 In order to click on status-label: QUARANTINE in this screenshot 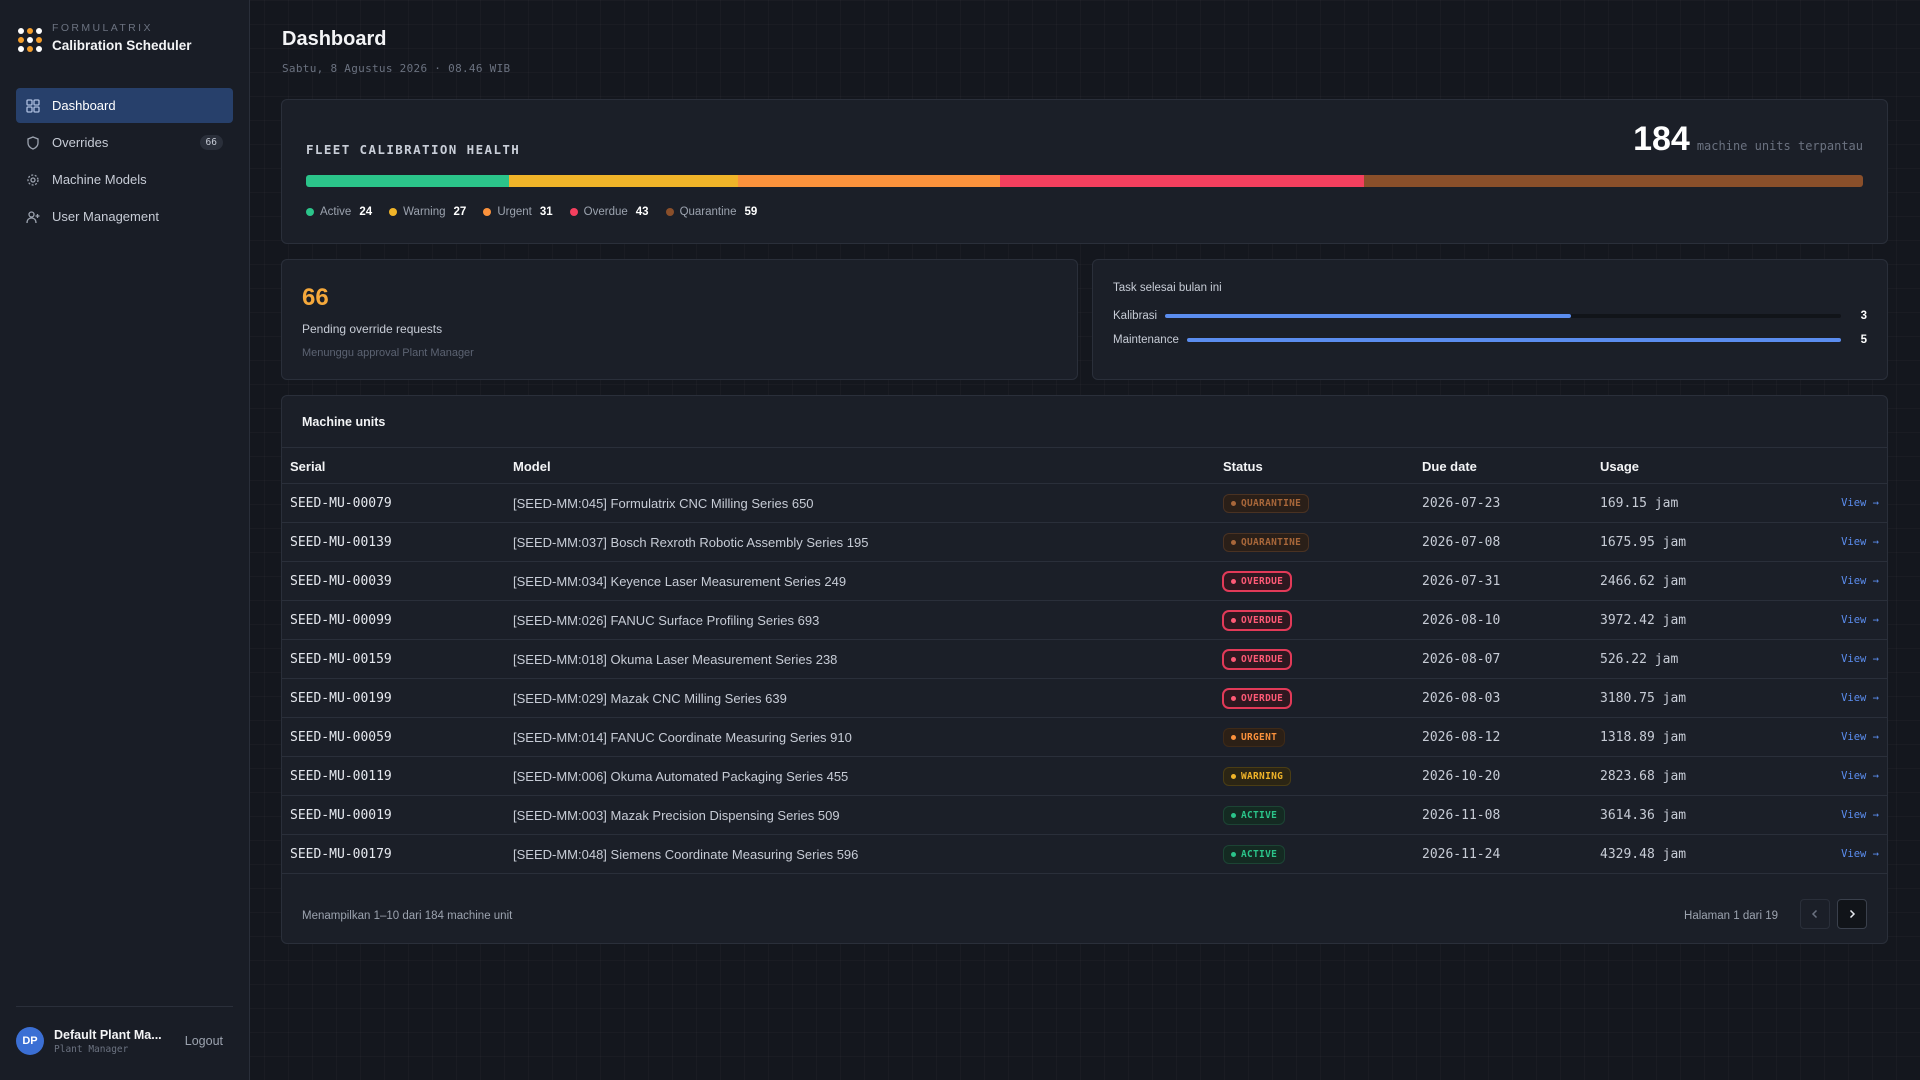, I will do `click(1271, 542)`.